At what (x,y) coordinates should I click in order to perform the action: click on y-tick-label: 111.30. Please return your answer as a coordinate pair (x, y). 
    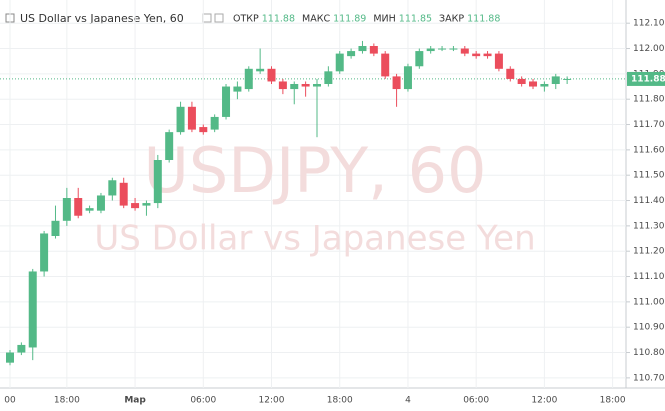
    Looking at the image, I should click on (649, 226).